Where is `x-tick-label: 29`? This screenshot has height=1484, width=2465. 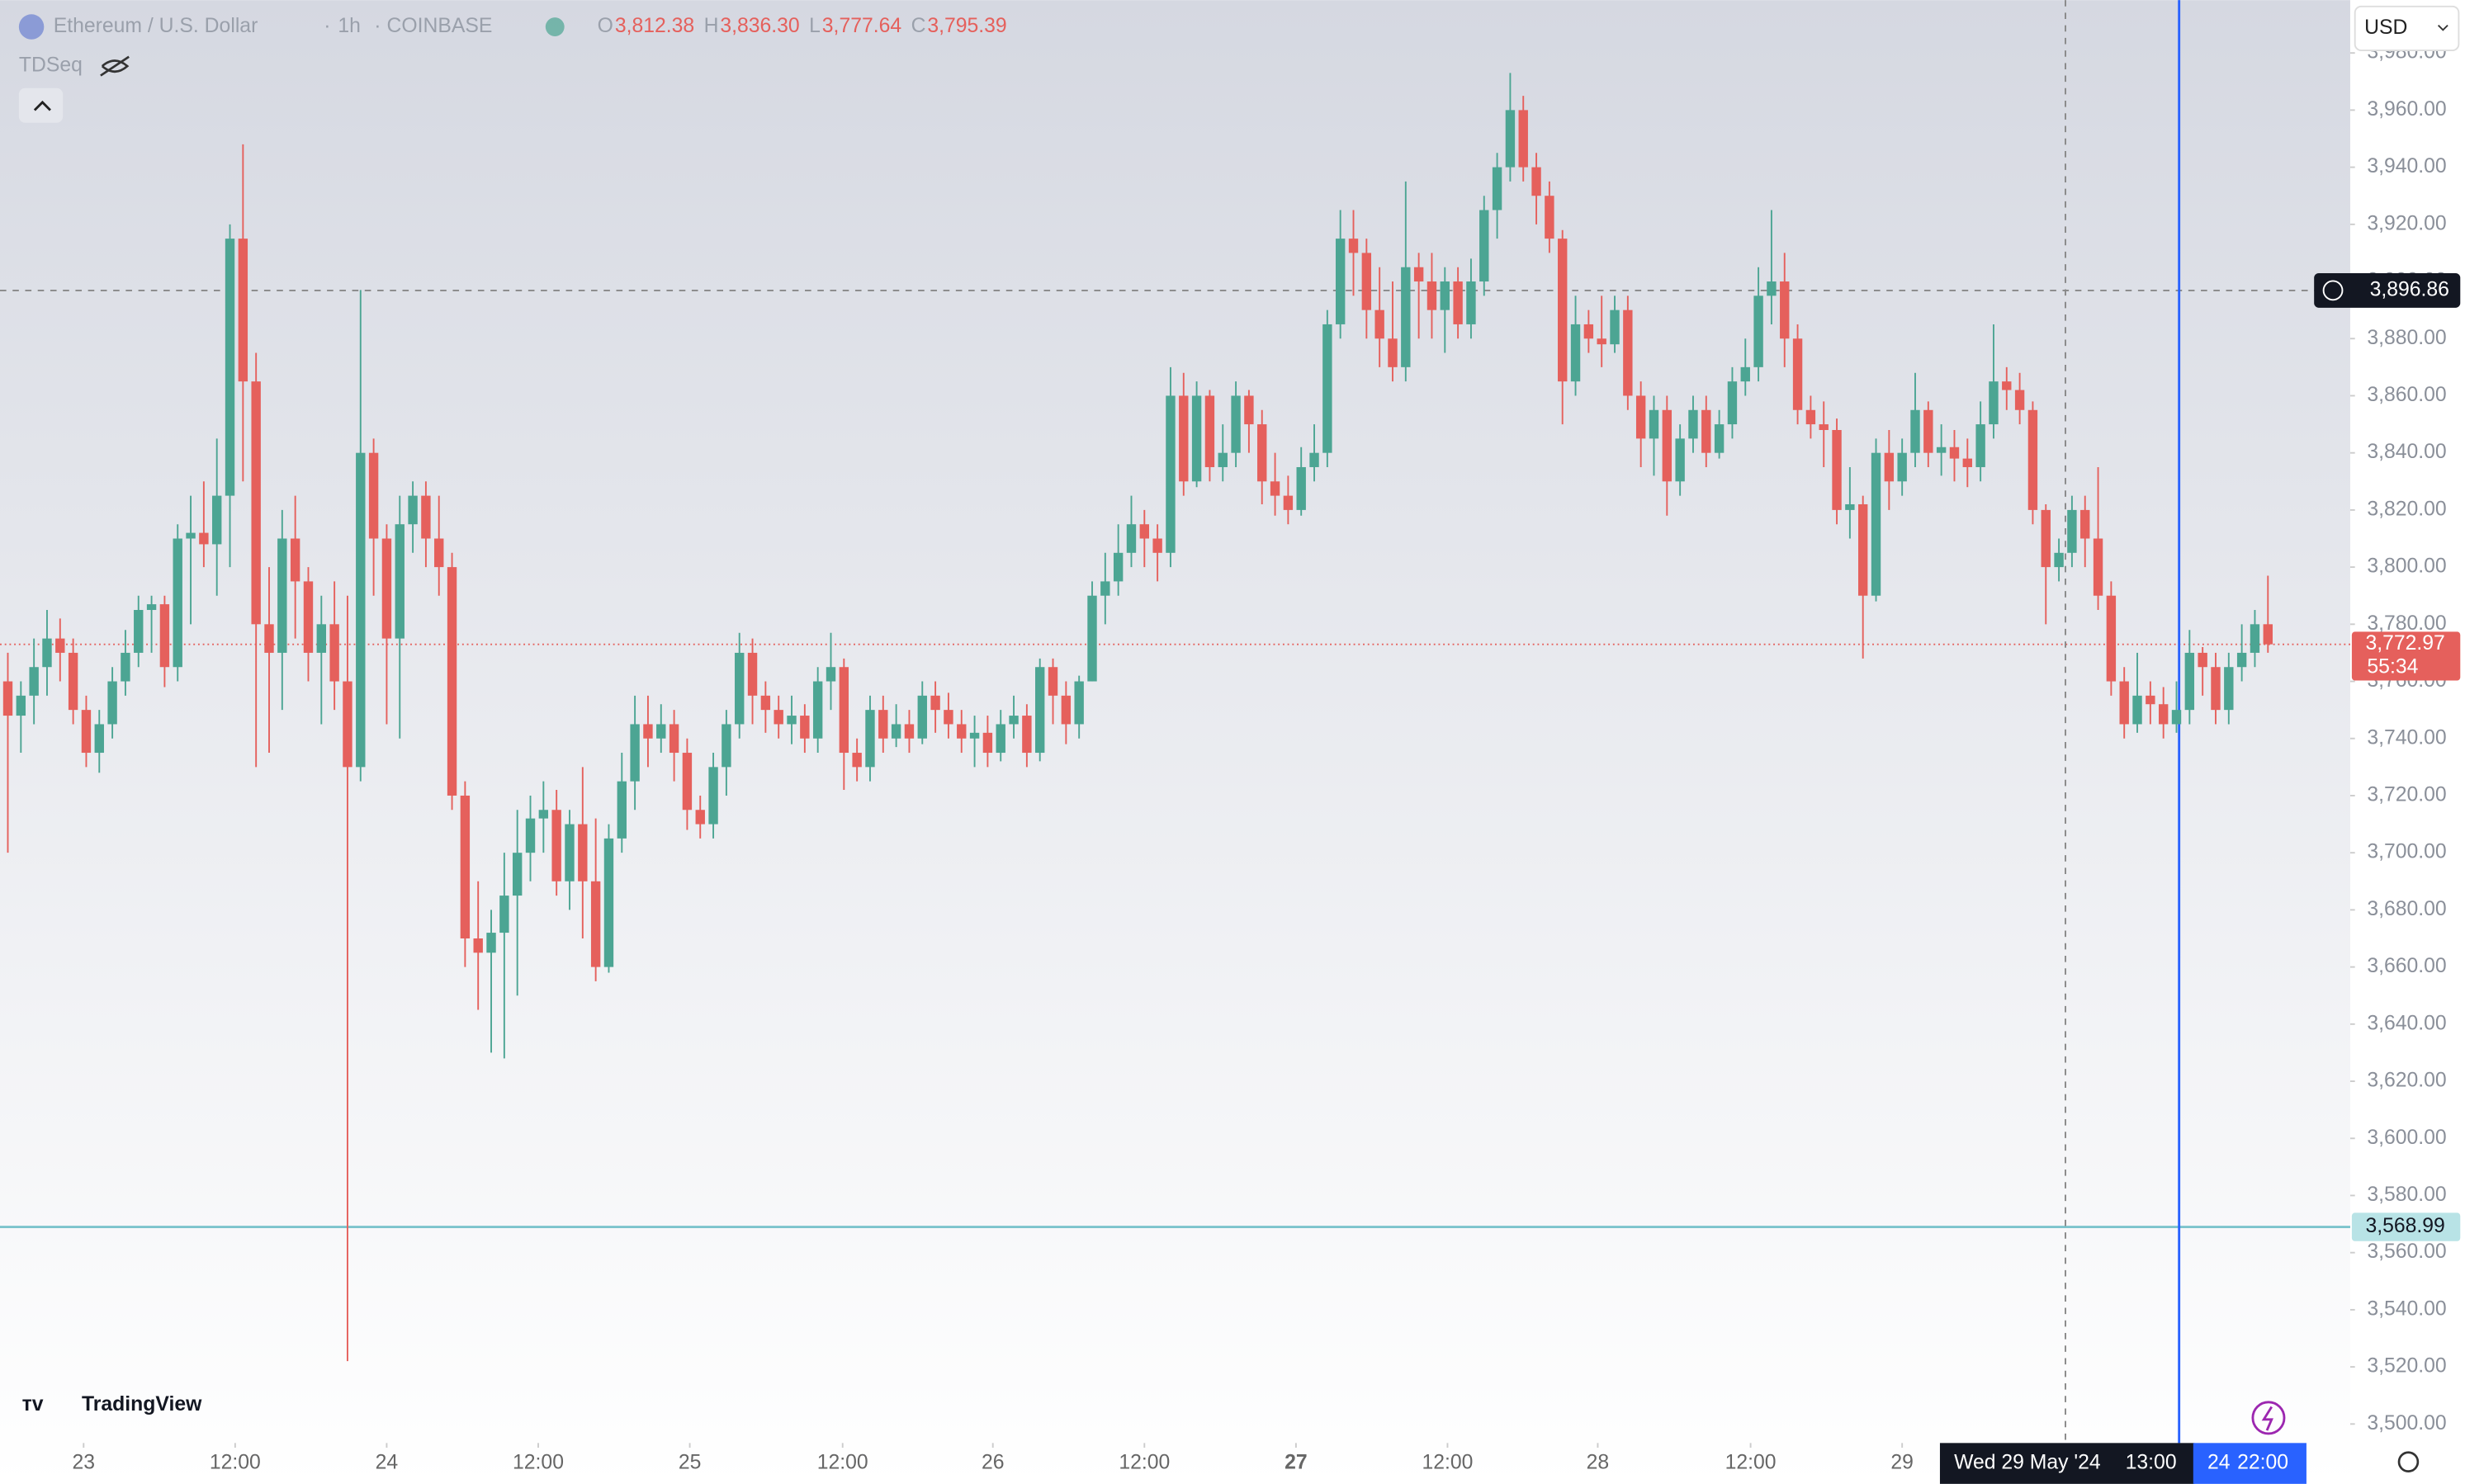
x-tick-label: 29 is located at coordinates (1902, 1463).